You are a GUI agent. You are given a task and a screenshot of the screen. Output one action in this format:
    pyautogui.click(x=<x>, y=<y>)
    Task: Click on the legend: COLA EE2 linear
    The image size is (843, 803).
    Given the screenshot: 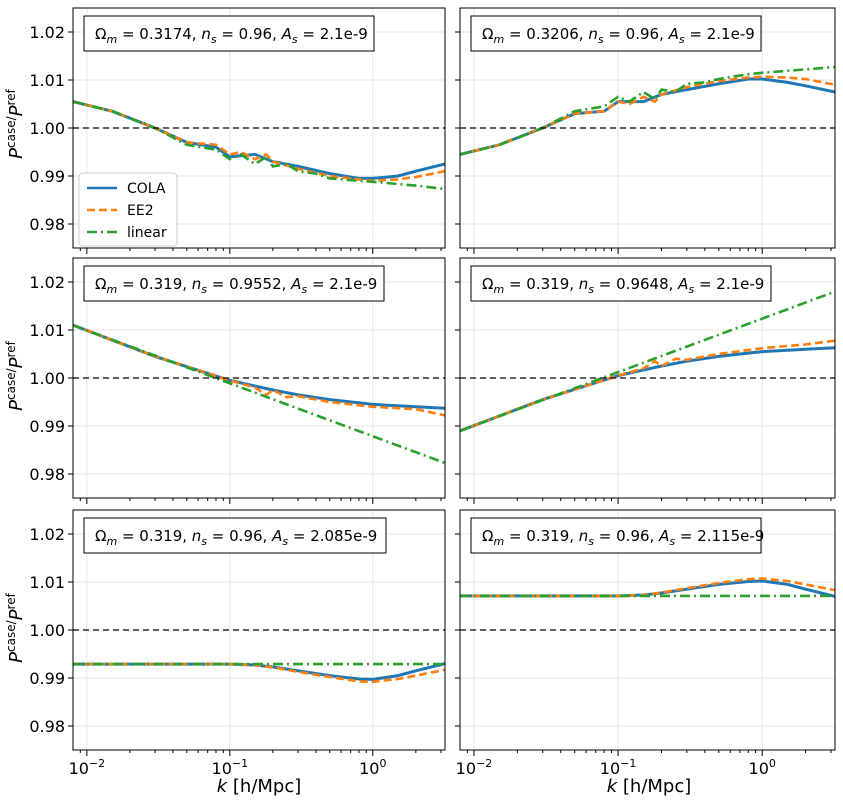 What is the action you would take?
    pyautogui.click(x=128, y=209)
    